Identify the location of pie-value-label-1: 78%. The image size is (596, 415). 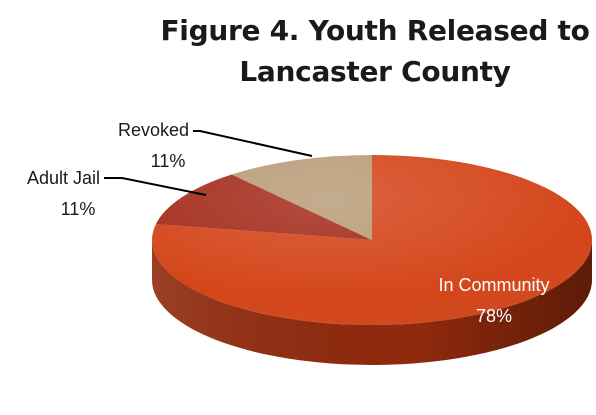
(494, 316).